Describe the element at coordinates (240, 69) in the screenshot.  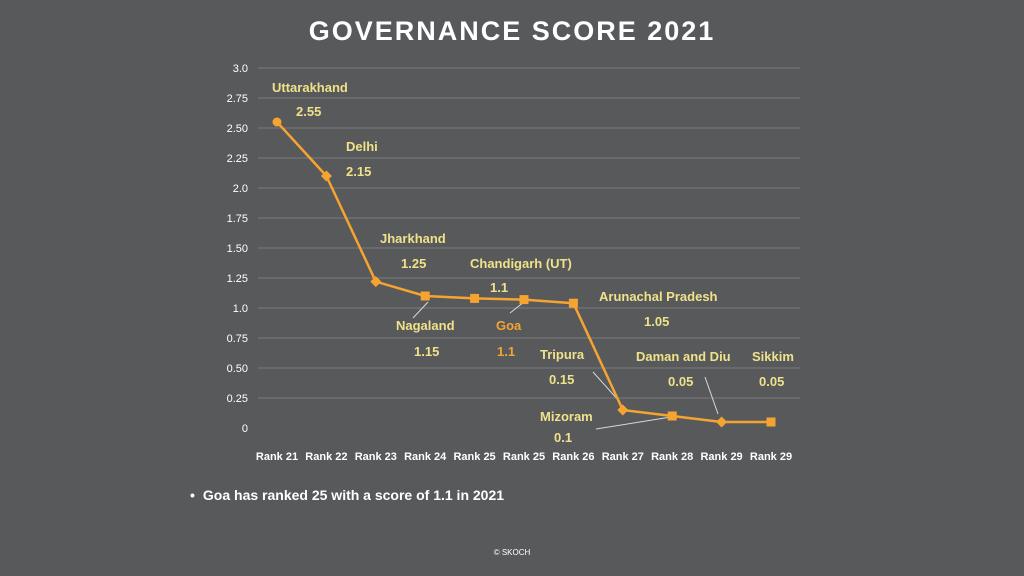
I see `y-tick-label: 3.0` at that location.